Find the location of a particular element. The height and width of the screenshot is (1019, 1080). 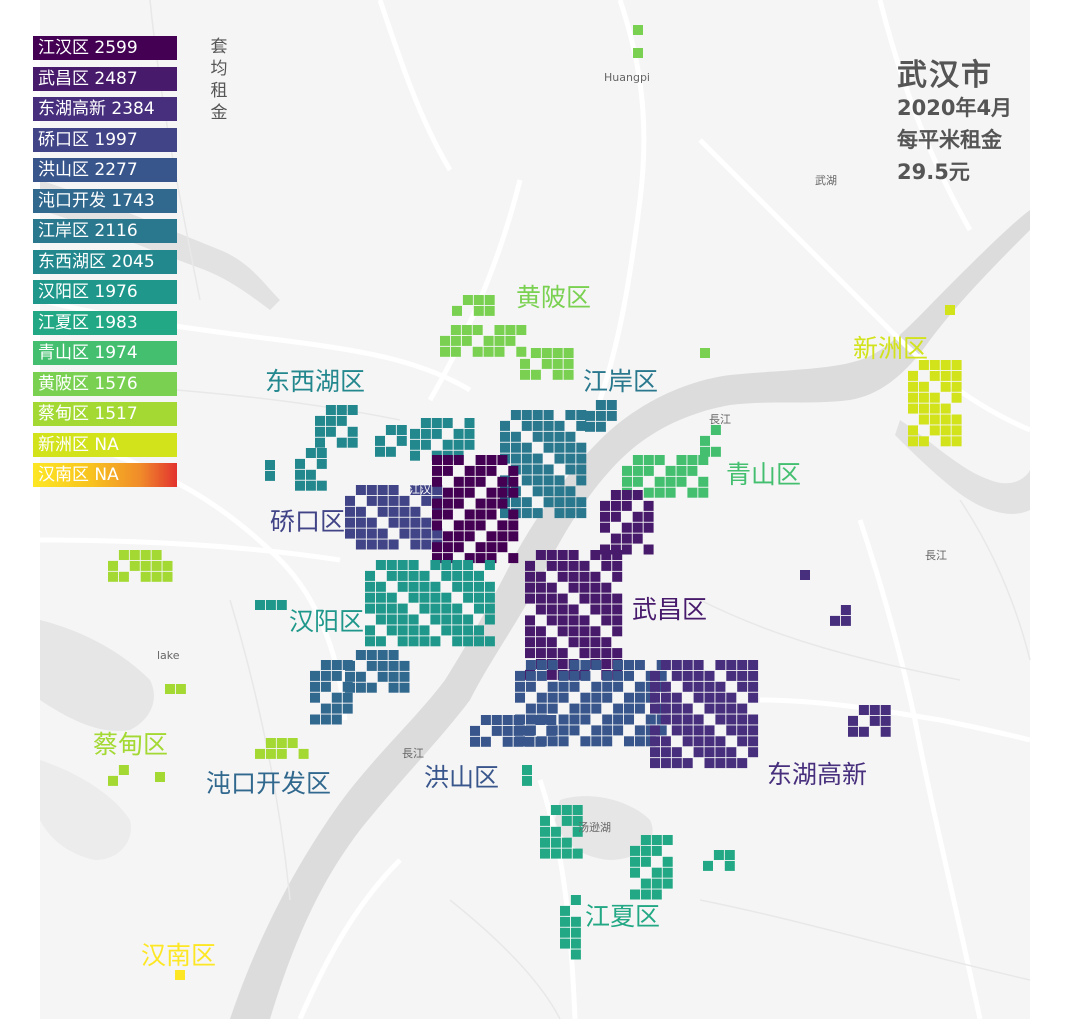

basemap-label-changjiang-1: 長江 is located at coordinates (720, 419).